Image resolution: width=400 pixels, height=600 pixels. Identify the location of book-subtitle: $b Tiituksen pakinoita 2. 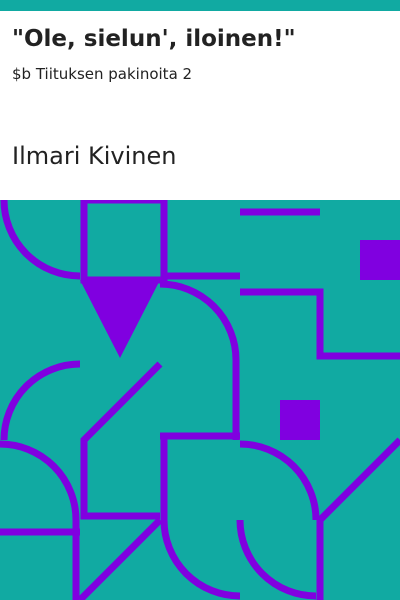
(102, 74).